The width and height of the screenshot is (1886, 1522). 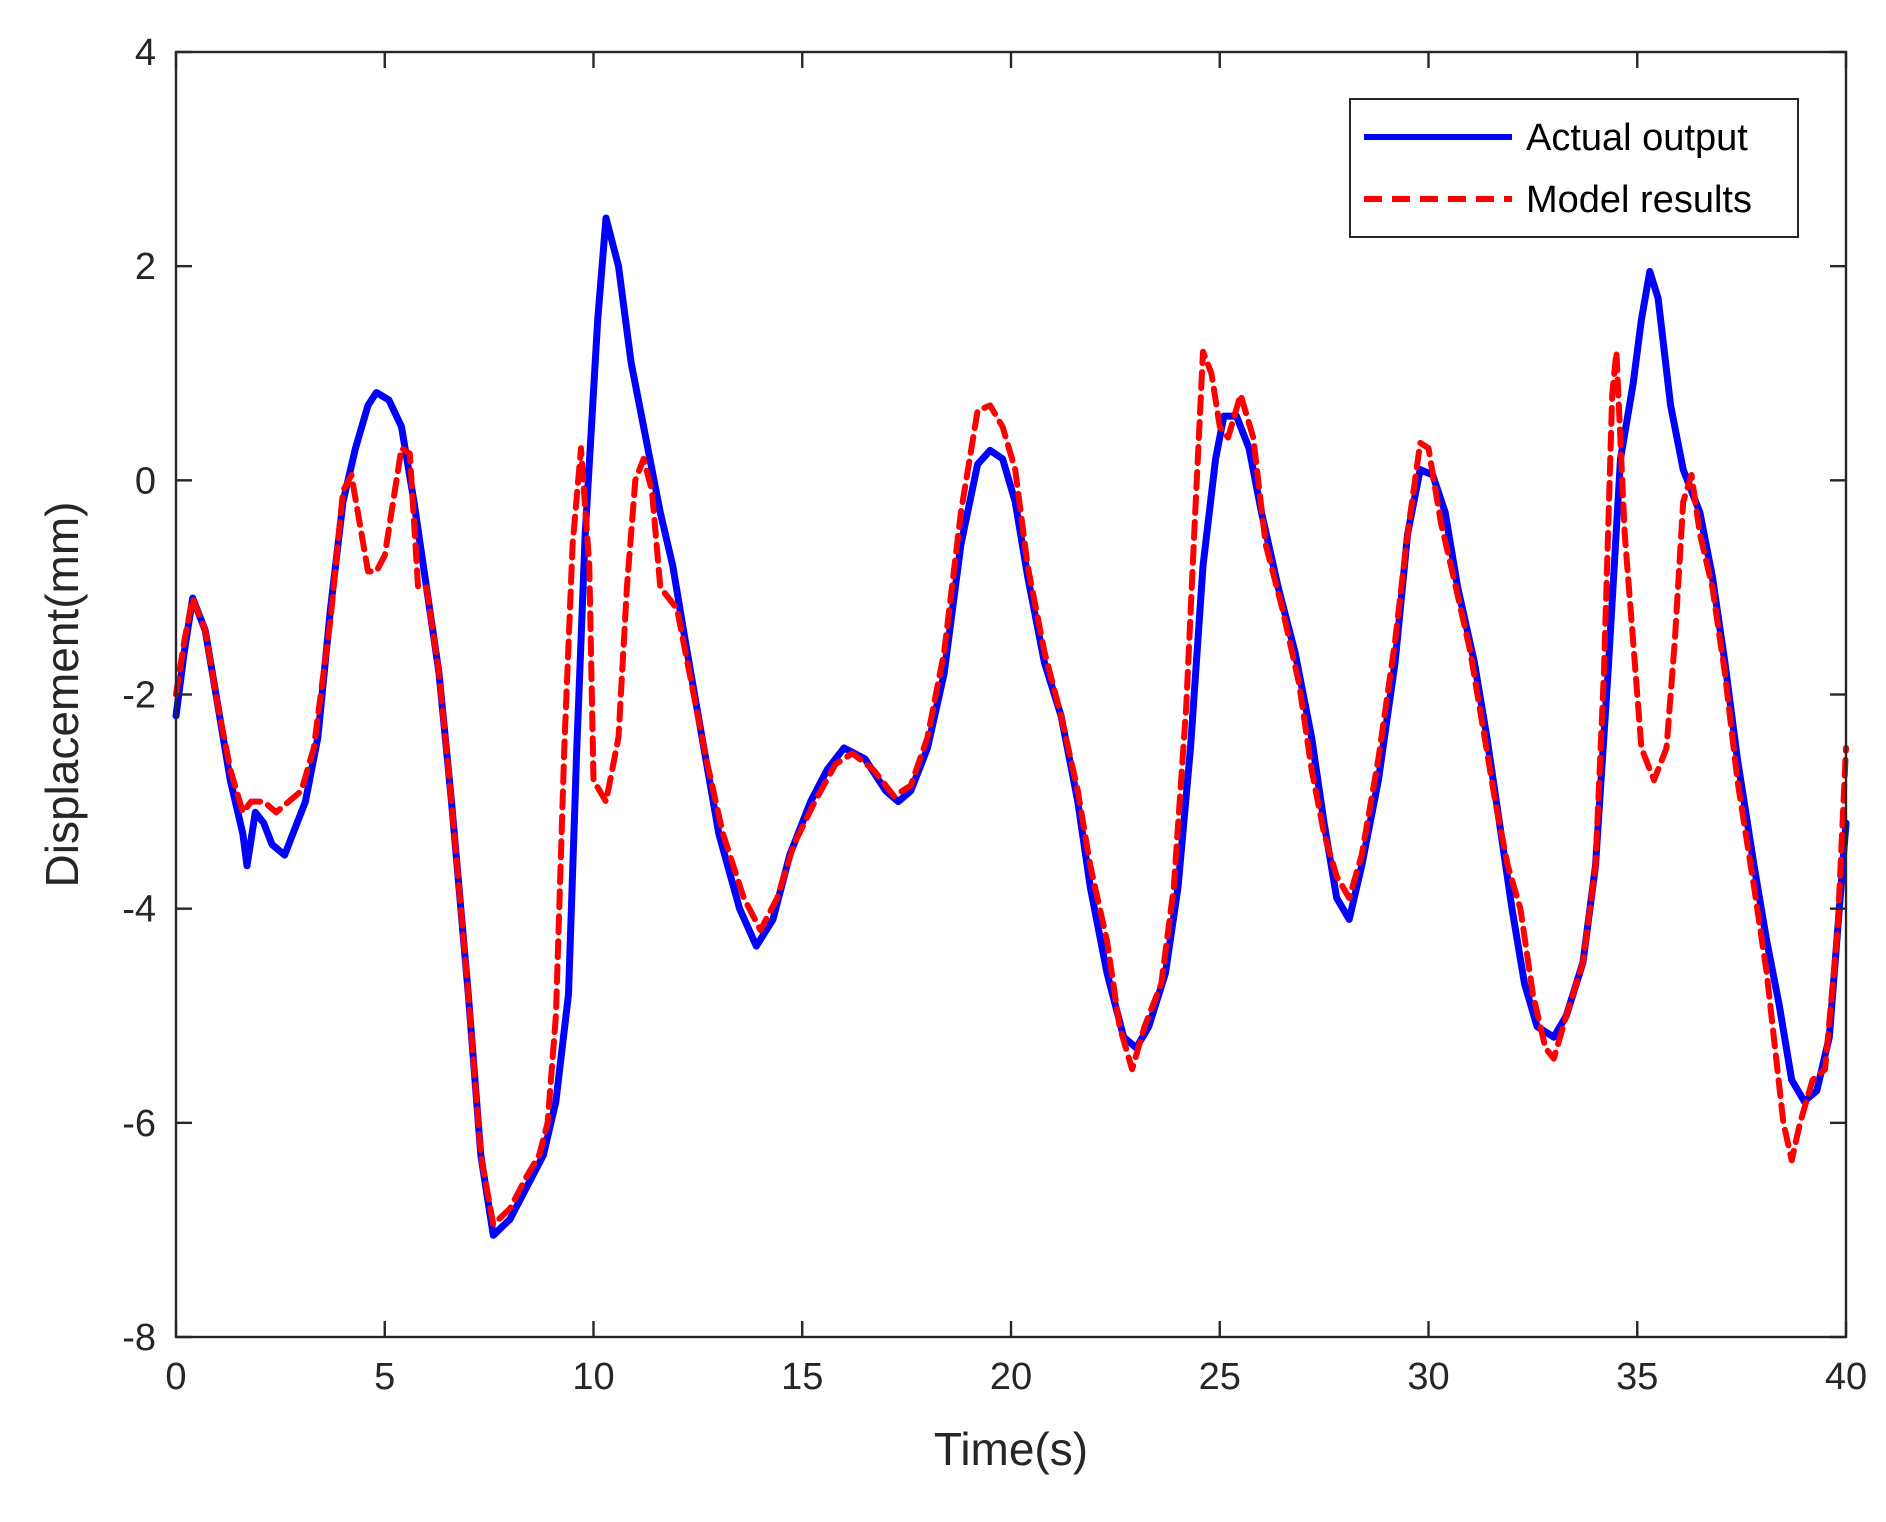 What do you see at coordinates (1637, 1377) in the screenshot?
I see `x-tick-label: 35` at bounding box center [1637, 1377].